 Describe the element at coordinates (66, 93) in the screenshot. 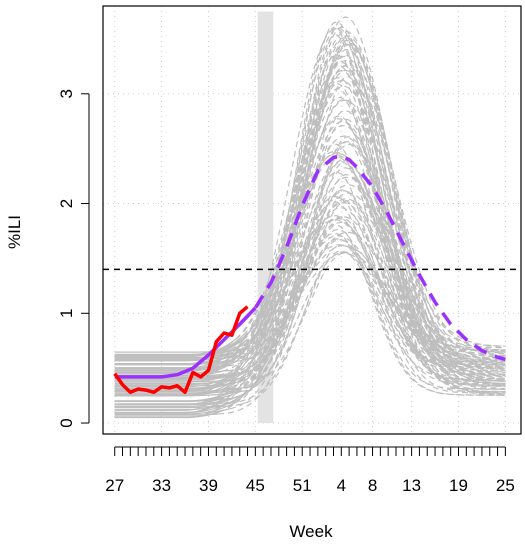

I see `y-tick-label-3: 3` at that location.